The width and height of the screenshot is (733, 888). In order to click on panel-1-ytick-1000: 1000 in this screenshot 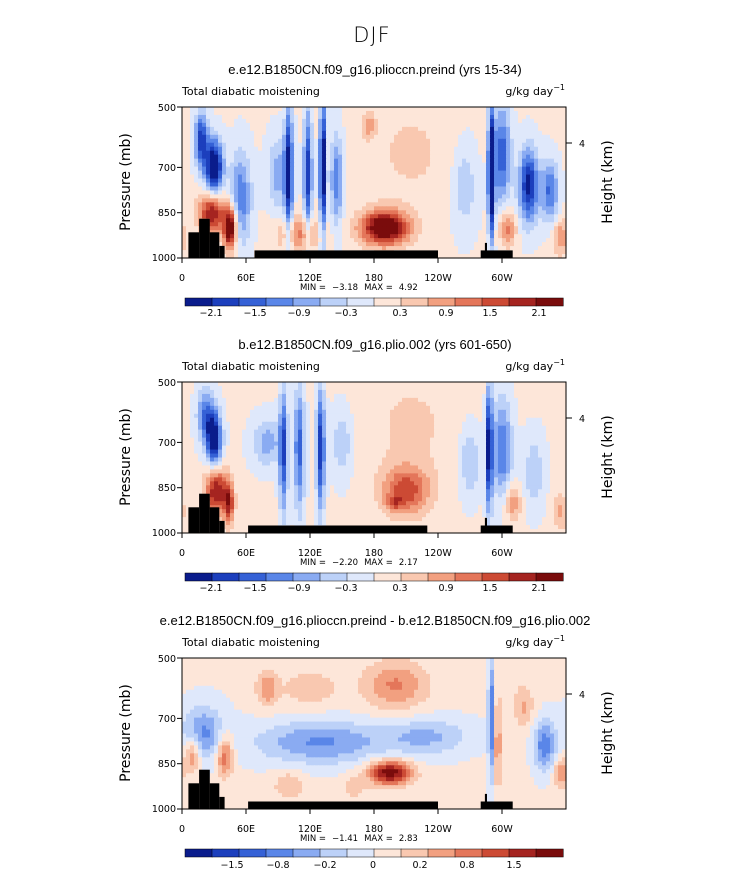, I will do `click(164, 258)`.